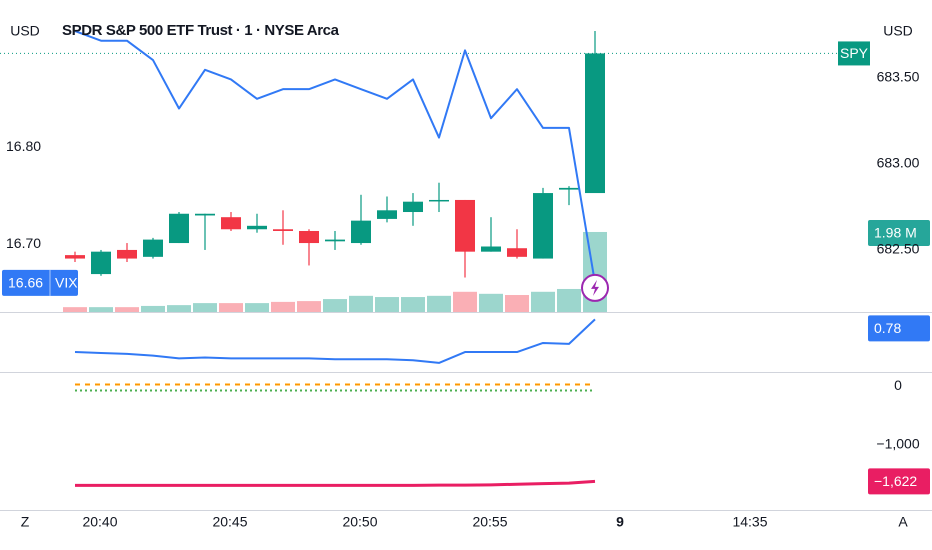 The height and width of the screenshot is (550, 932). What do you see at coordinates (895, 233) in the screenshot?
I see `value-tag-label: 1.98 M` at bounding box center [895, 233].